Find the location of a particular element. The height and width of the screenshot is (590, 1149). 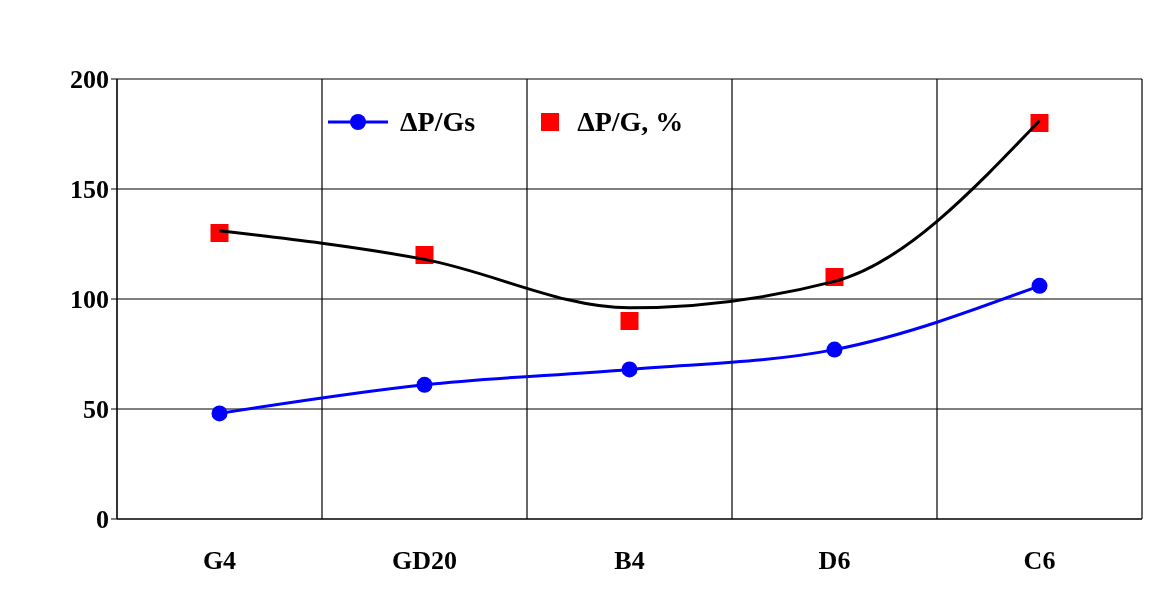

y-tick-label: 50 is located at coordinates (96, 410).